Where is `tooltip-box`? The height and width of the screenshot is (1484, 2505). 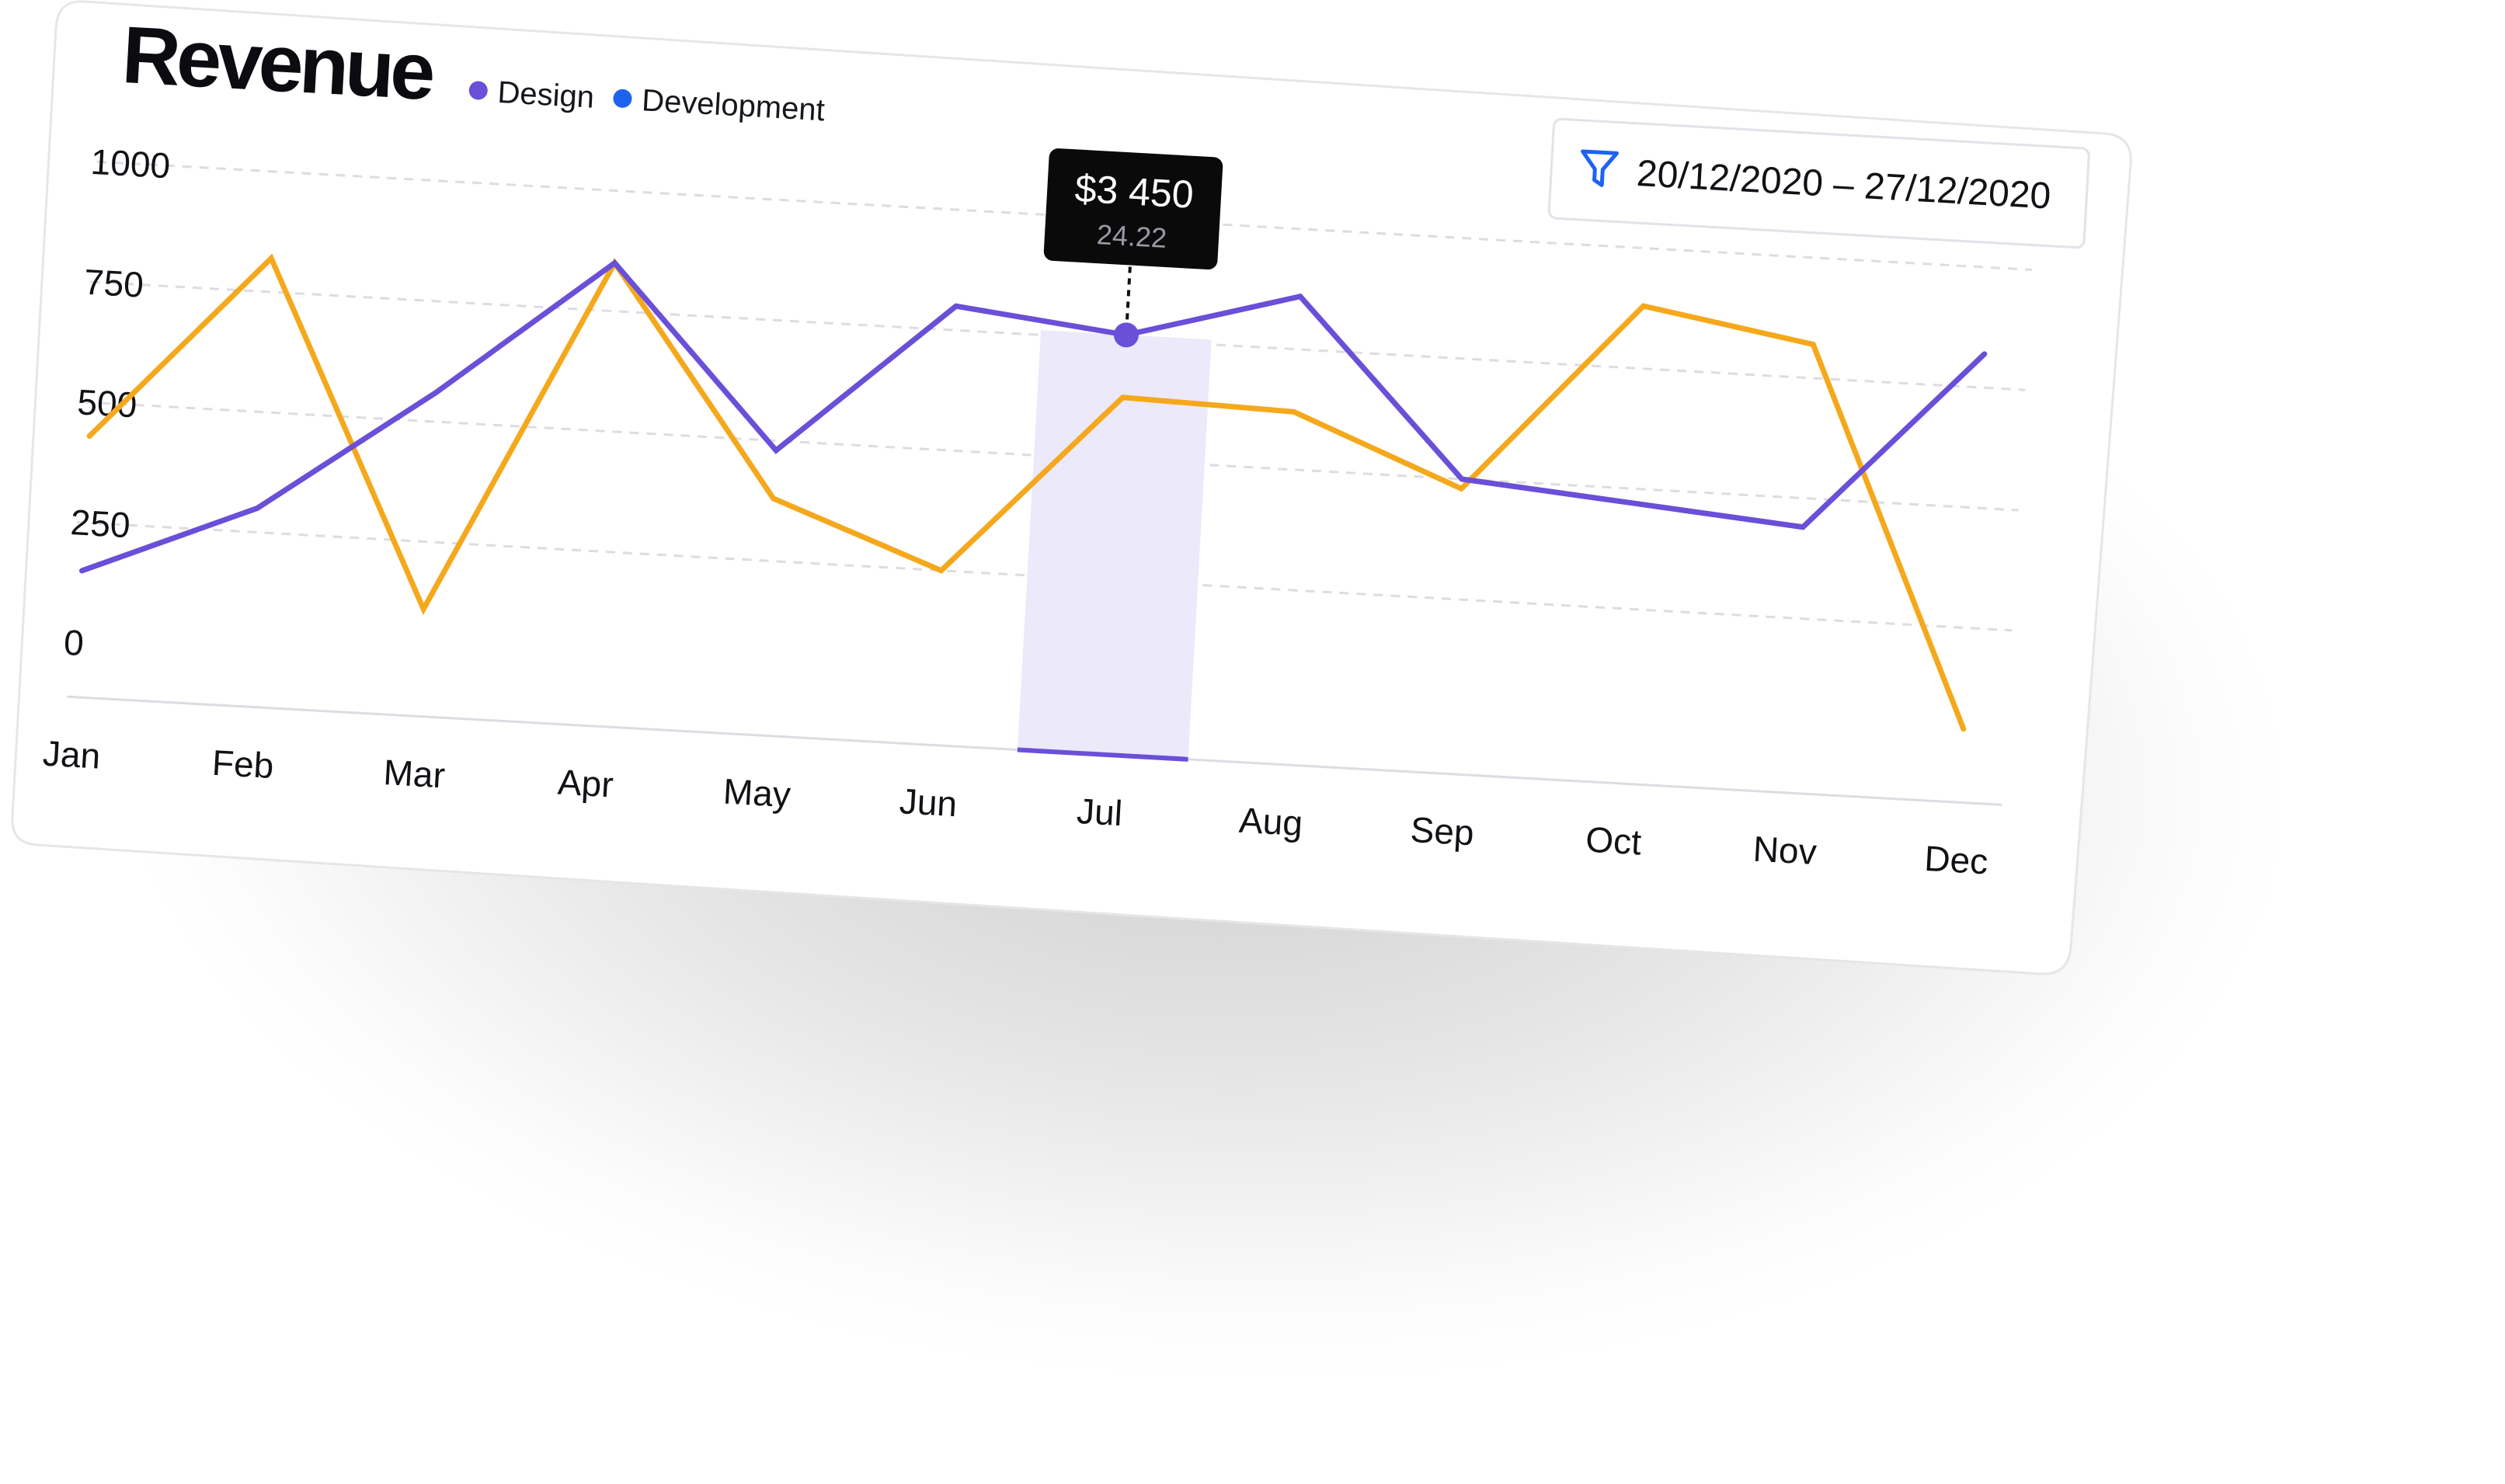
tooltip-box is located at coordinates (1133, 209).